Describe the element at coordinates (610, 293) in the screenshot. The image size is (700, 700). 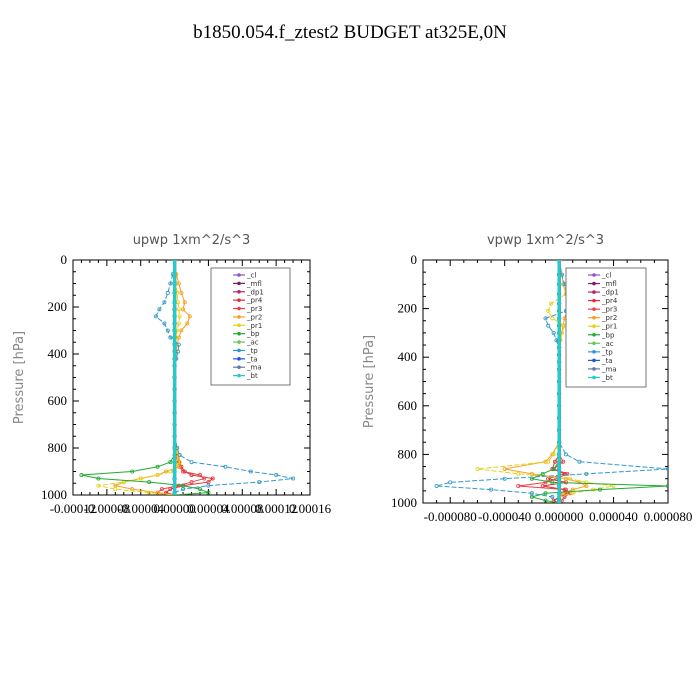
I see `legend-entry: _dp1` at that location.